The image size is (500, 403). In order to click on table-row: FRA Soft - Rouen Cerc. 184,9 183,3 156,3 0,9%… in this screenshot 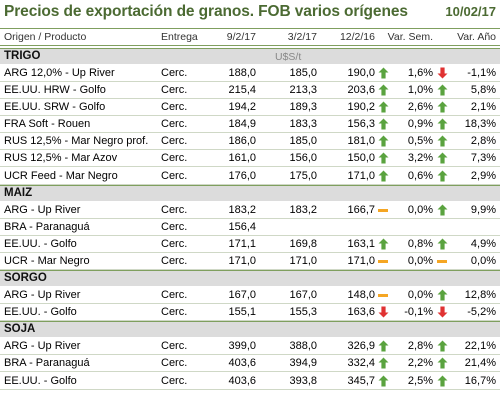, I will do `click(250, 124)`.